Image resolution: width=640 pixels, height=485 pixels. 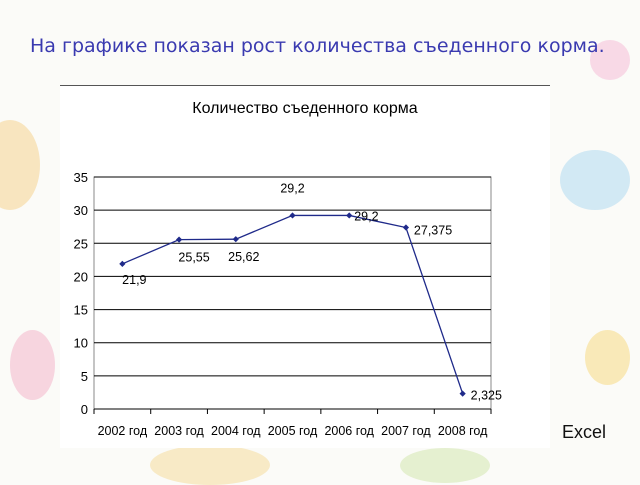 What do you see at coordinates (193, 258) in the screenshot?
I see `data-label: 25,55` at bounding box center [193, 258].